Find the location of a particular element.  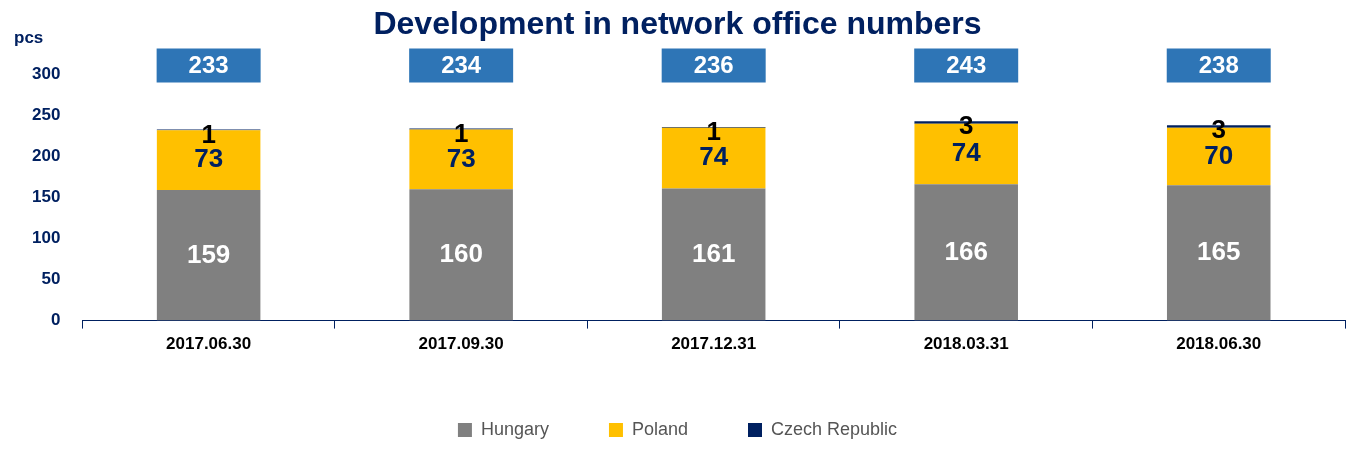

legend-label: Poland is located at coordinates (660, 428).